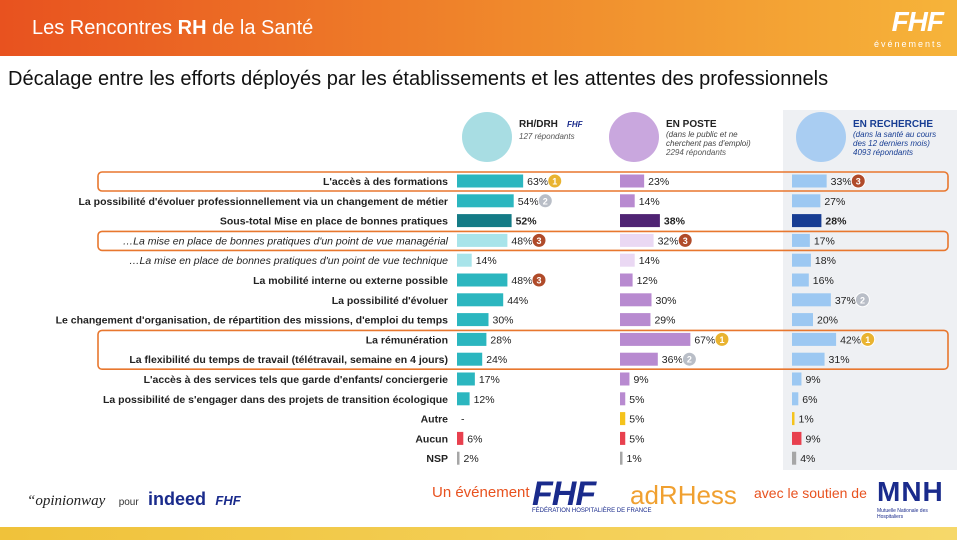 The height and width of the screenshot is (540, 957). What do you see at coordinates (437, 459) in the screenshot?
I see `category-label: NSP` at bounding box center [437, 459].